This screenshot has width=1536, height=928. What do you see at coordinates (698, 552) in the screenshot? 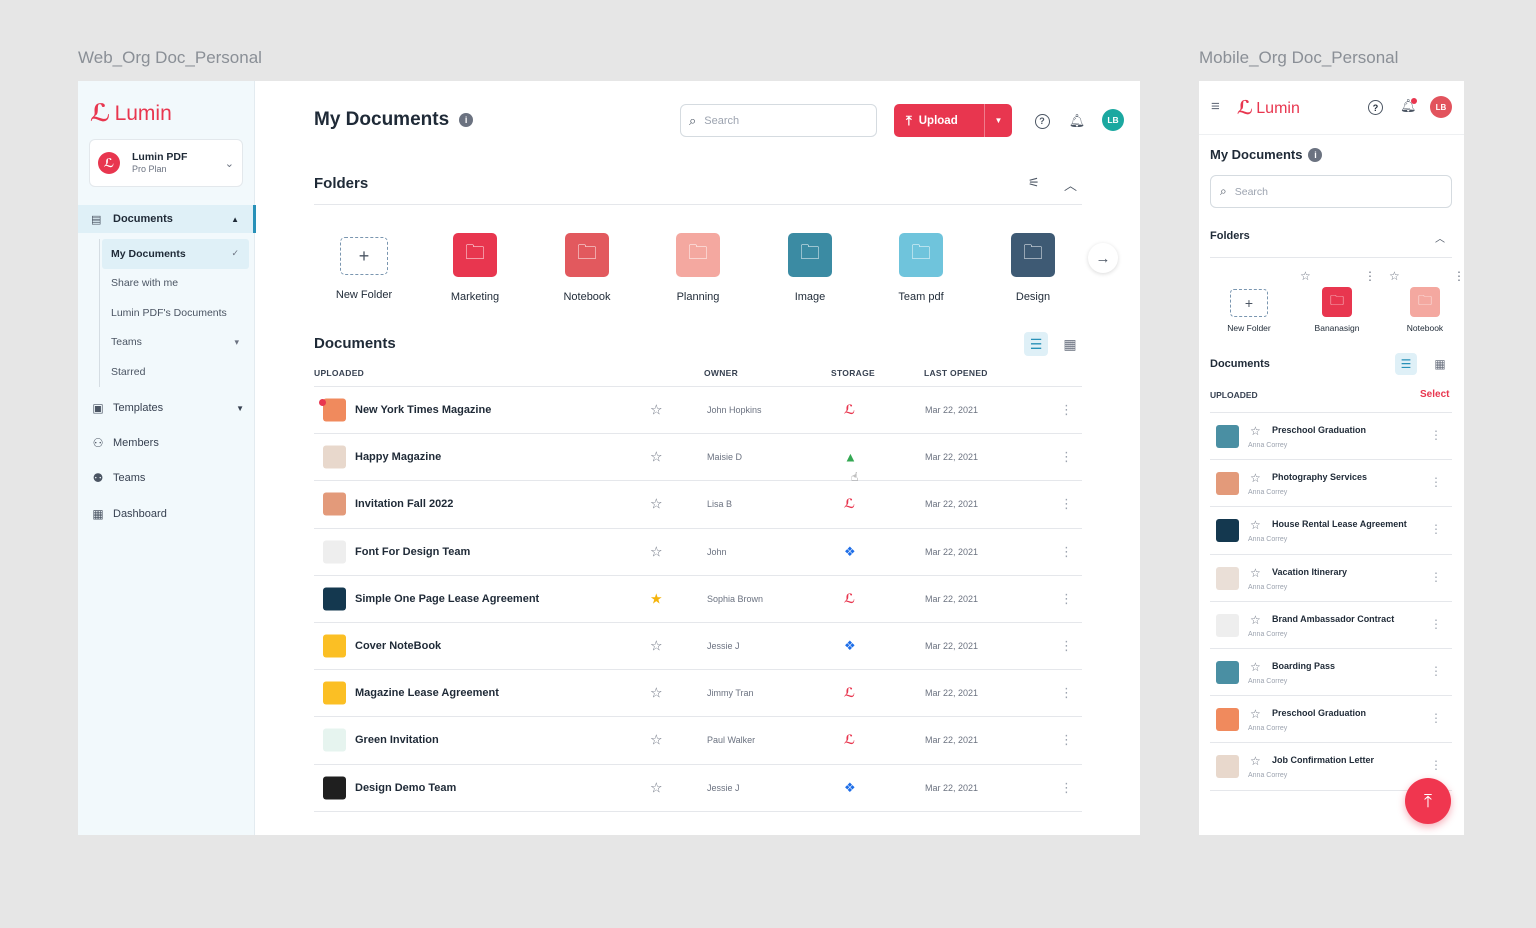
I see `table-row: Font For Design Team ☆ John ❖ Mar 22, 2021 ⋮` at bounding box center [698, 552].